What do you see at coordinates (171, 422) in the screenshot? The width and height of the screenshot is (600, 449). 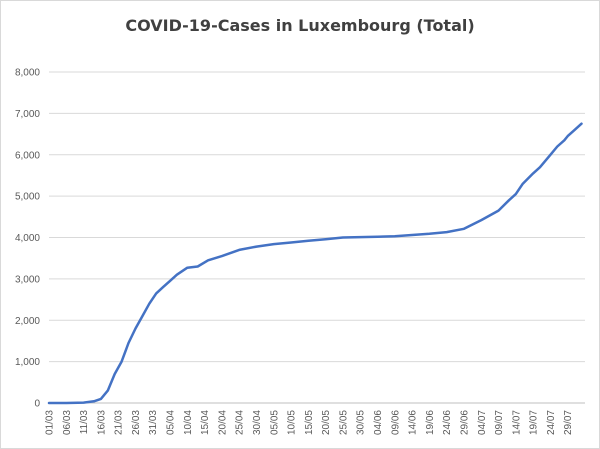 I see `x-tick-label: 05/04` at bounding box center [171, 422].